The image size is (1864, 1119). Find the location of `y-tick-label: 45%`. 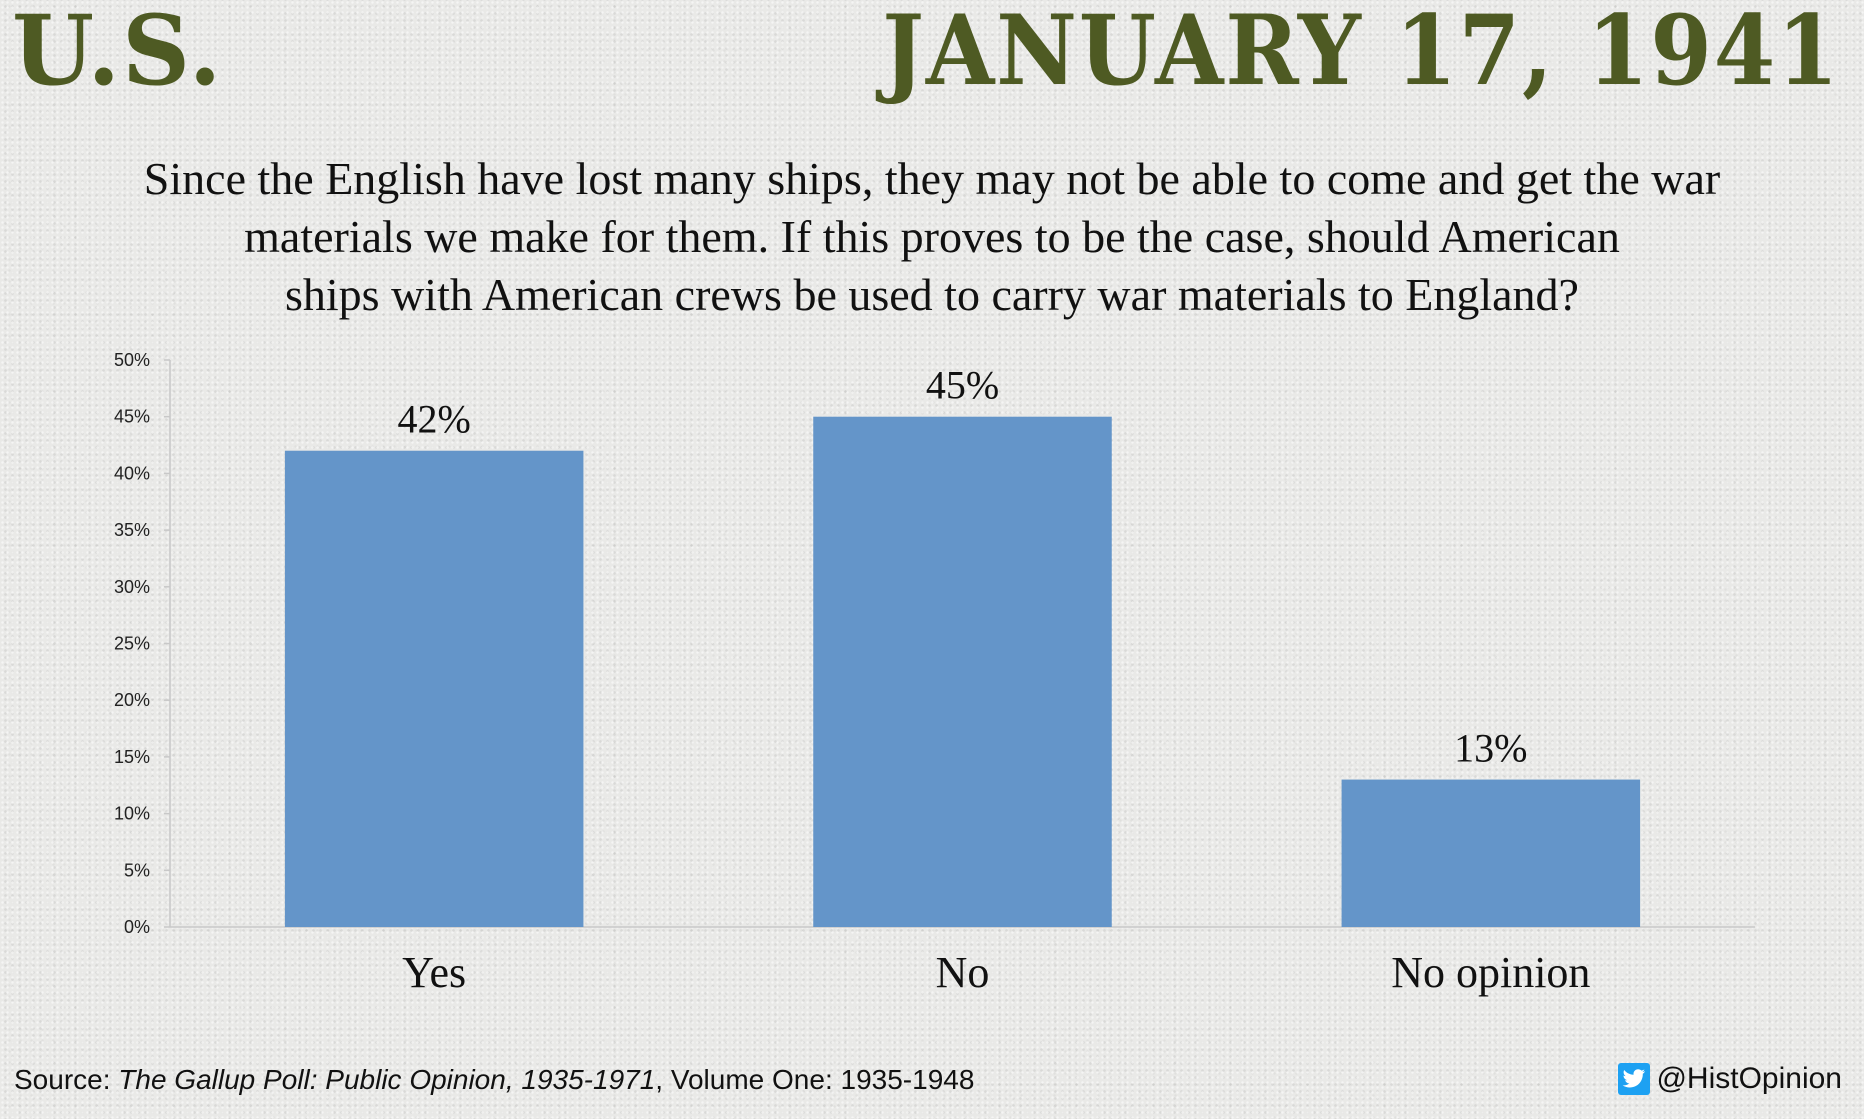

y-tick-label: 45% is located at coordinates (132, 417).